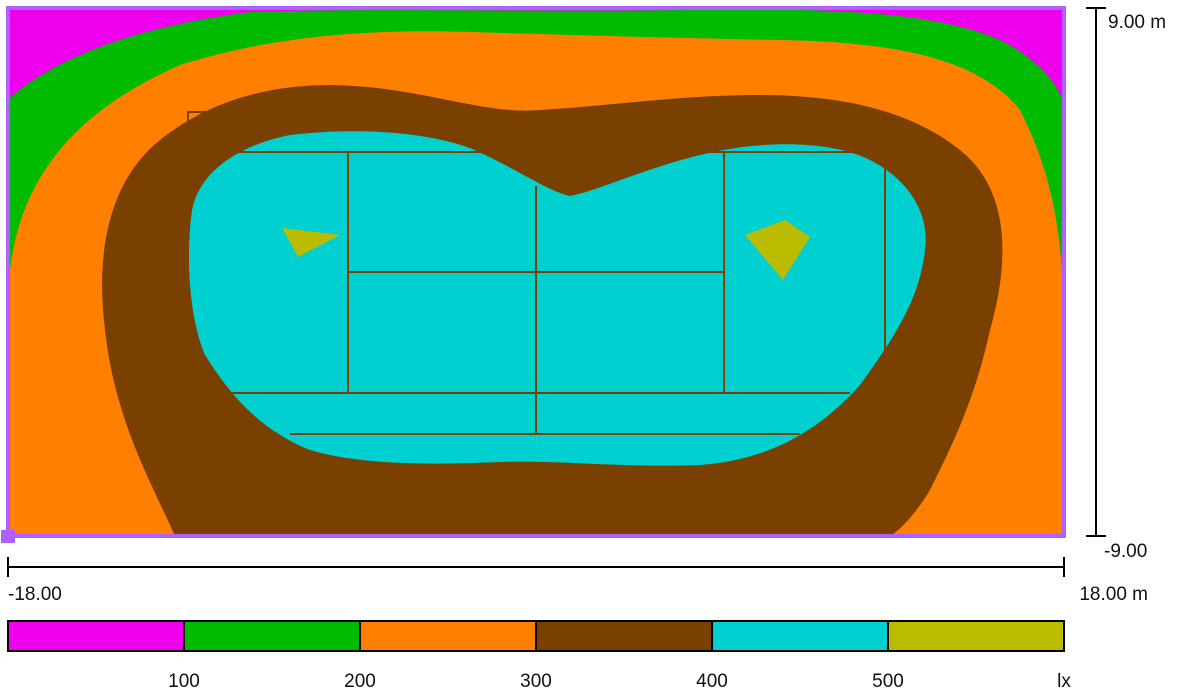  What do you see at coordinates (539, 656) in the screenshot?
I see `legend: 100 200 300 400 500 lx` at bounding box center [539, 656].